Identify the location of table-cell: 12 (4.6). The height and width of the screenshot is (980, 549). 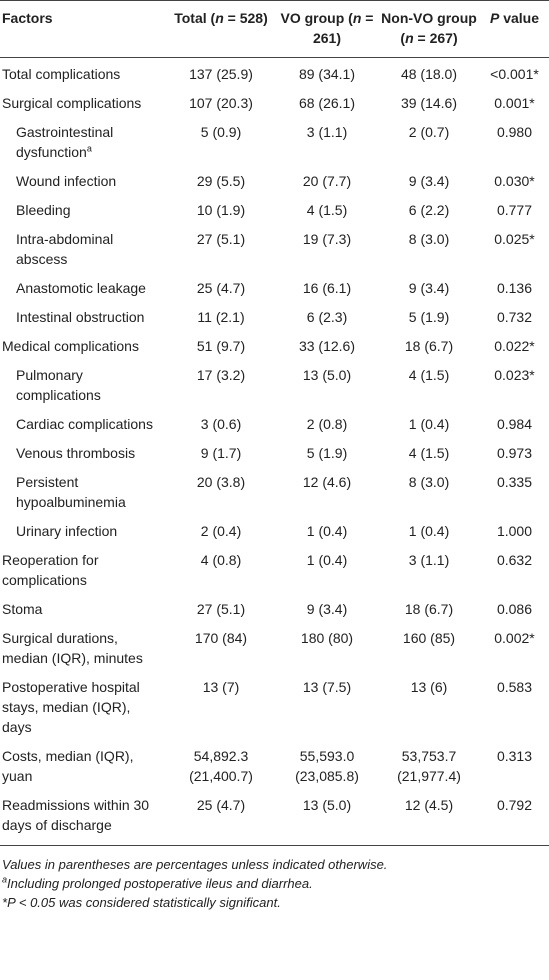
(327, 490).